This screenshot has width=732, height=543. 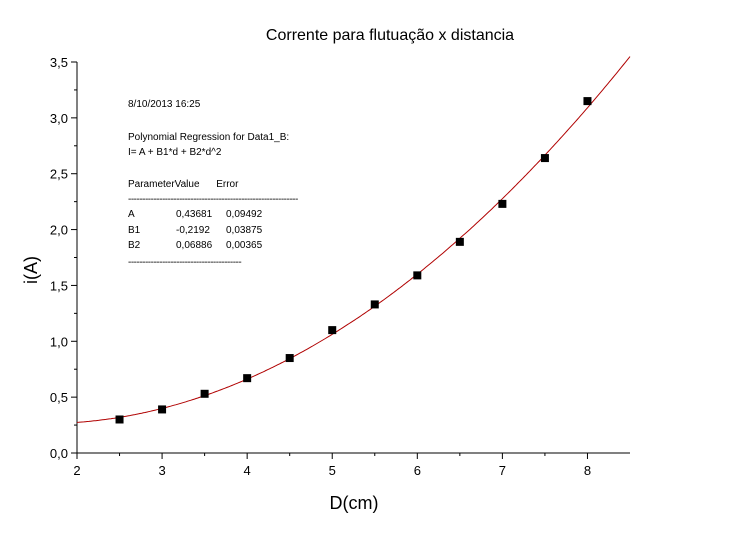 What do you see at coordinates (183, 184) in the screenshot?
I see `annotation-header: ParameterValue Error` at bounding box center [183, 184].